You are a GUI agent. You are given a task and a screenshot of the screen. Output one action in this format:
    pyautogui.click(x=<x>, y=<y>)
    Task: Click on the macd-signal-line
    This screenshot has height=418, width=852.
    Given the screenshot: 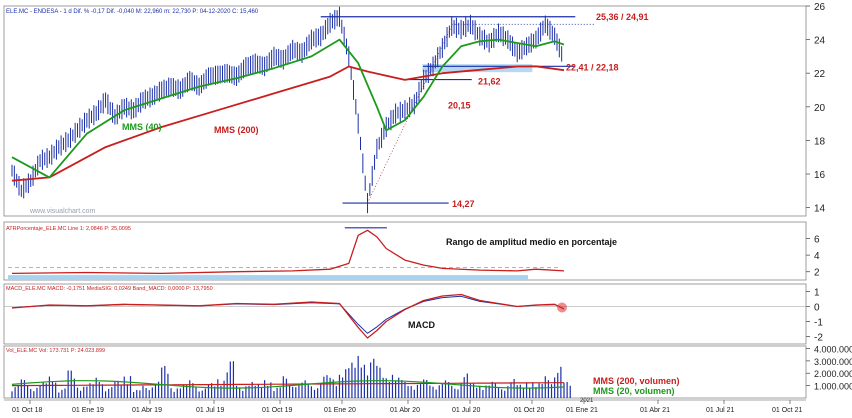 What is the action you would take?
    pyautogui.click(x=288, y=314)
    